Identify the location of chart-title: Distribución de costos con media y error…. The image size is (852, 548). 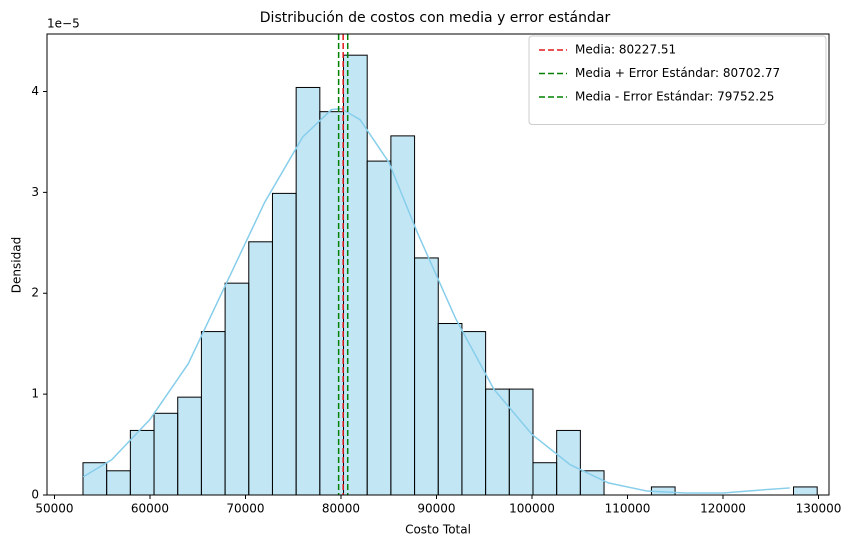
(435, 18).